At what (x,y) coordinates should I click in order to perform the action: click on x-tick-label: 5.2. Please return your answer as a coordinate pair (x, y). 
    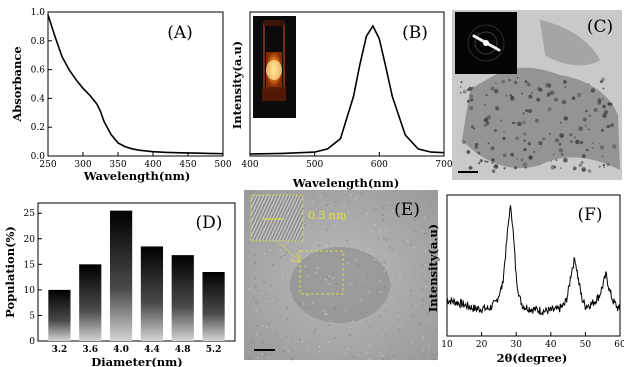
    Looking at the image, I should click on (214, 350).